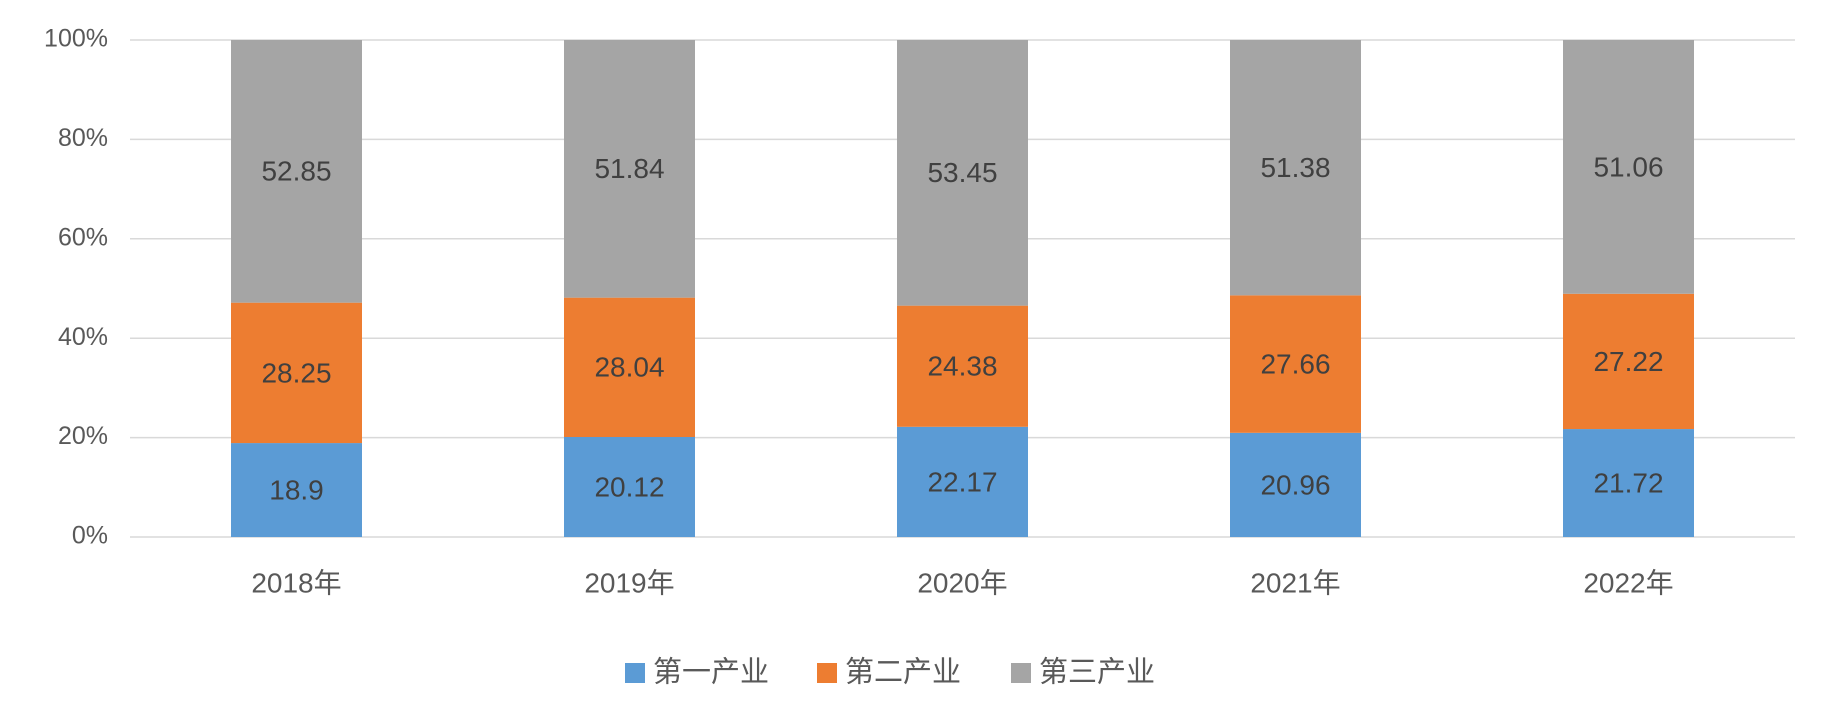  What do you see at coordinates (90, 536) in the screenshot?
I see `y-tick-label: 0%` at bounding box center [90, 536].